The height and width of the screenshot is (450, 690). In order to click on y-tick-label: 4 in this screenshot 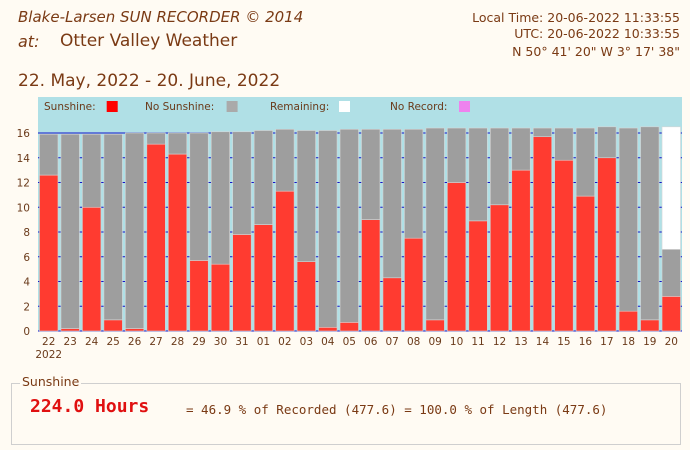, I will do `click(26, 283)`.